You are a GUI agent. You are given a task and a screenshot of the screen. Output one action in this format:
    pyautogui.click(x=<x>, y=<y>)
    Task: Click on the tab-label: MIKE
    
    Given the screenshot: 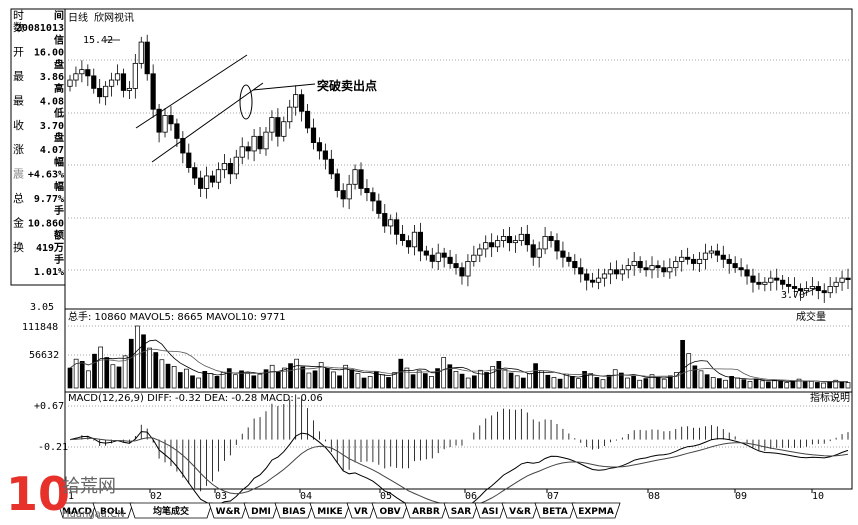 What is the action you would take?
    pyautogui.click(x=329, y=512)
    